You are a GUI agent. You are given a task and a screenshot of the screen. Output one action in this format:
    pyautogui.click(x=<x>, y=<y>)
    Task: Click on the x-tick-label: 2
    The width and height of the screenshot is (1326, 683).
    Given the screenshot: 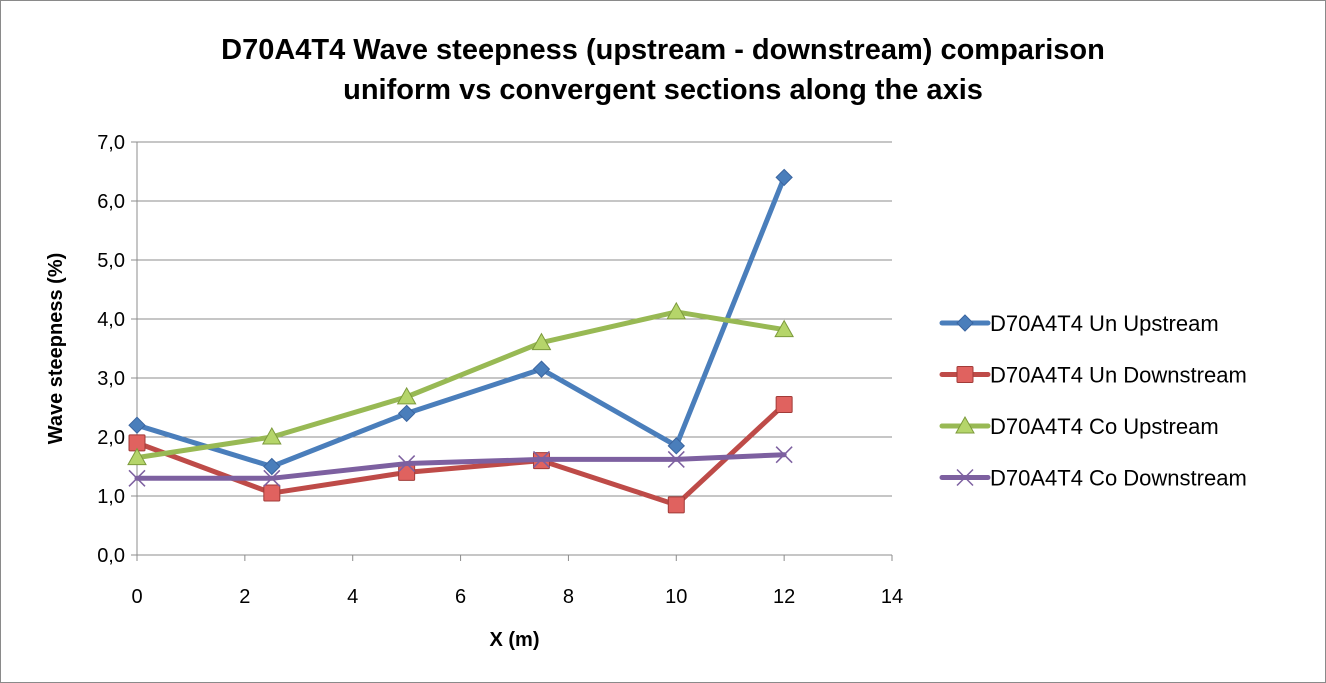 What is the action you would take?
    pyautogui.click(x=244, y=597)
    